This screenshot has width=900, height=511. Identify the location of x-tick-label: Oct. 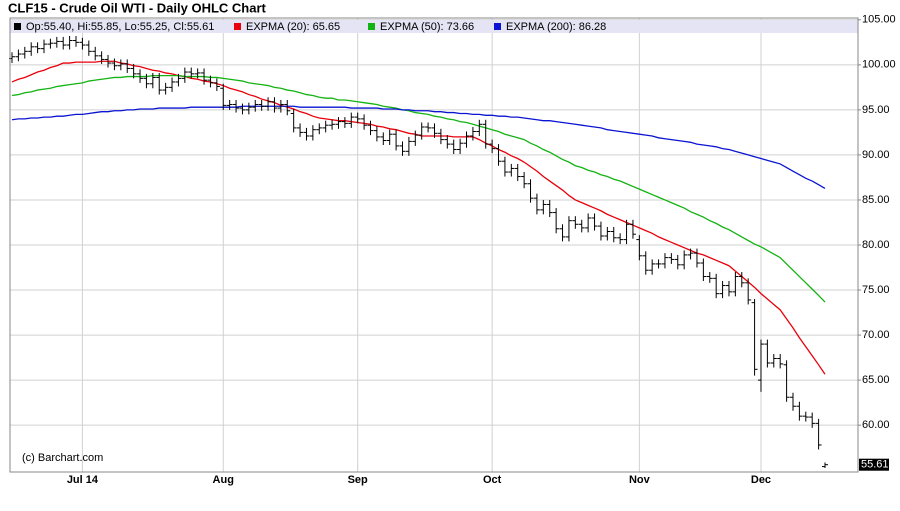
(492, 480).